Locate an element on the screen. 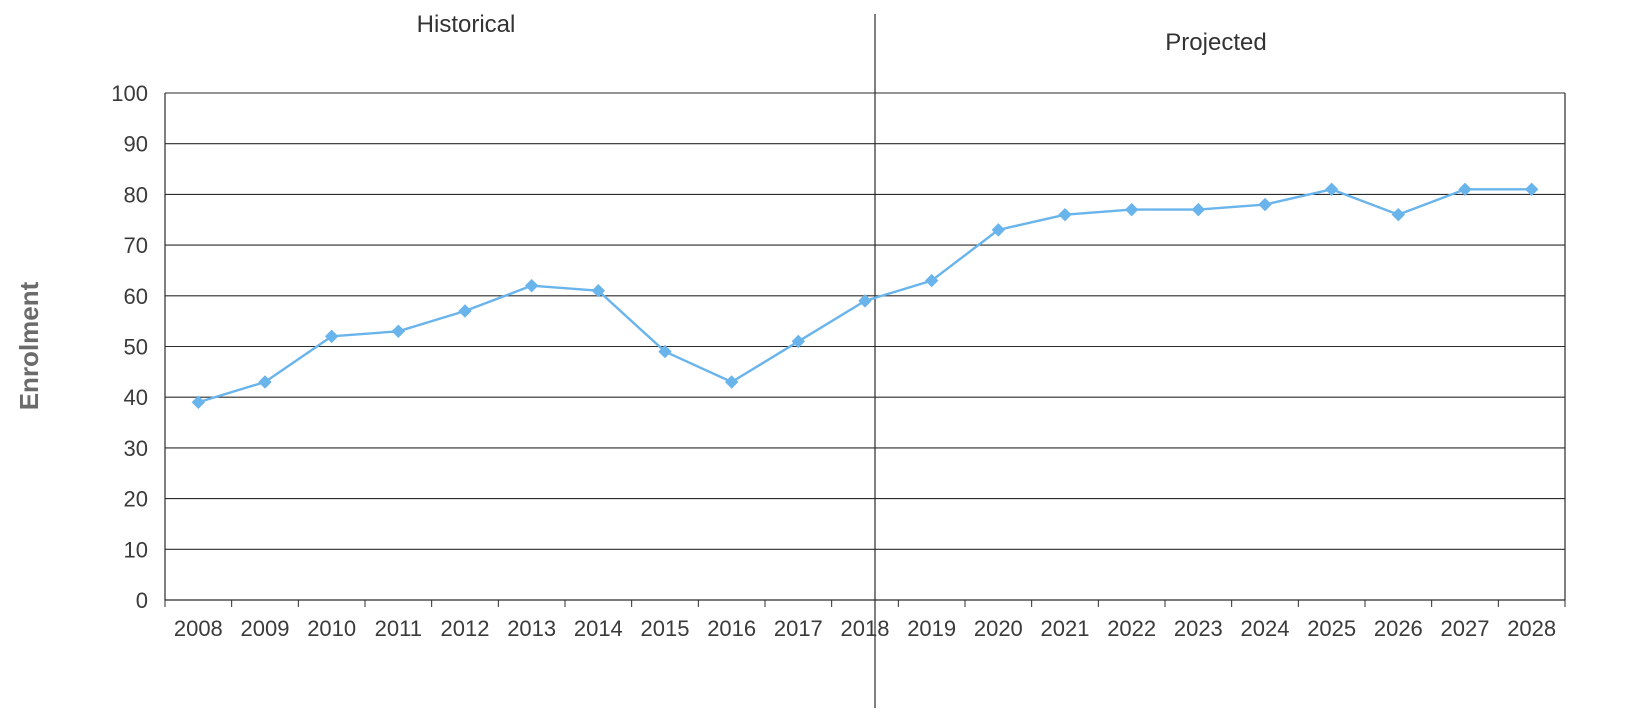 This screenshot has height=719, width=1650. data-point-2028 is located at coordinates (1531, 189).